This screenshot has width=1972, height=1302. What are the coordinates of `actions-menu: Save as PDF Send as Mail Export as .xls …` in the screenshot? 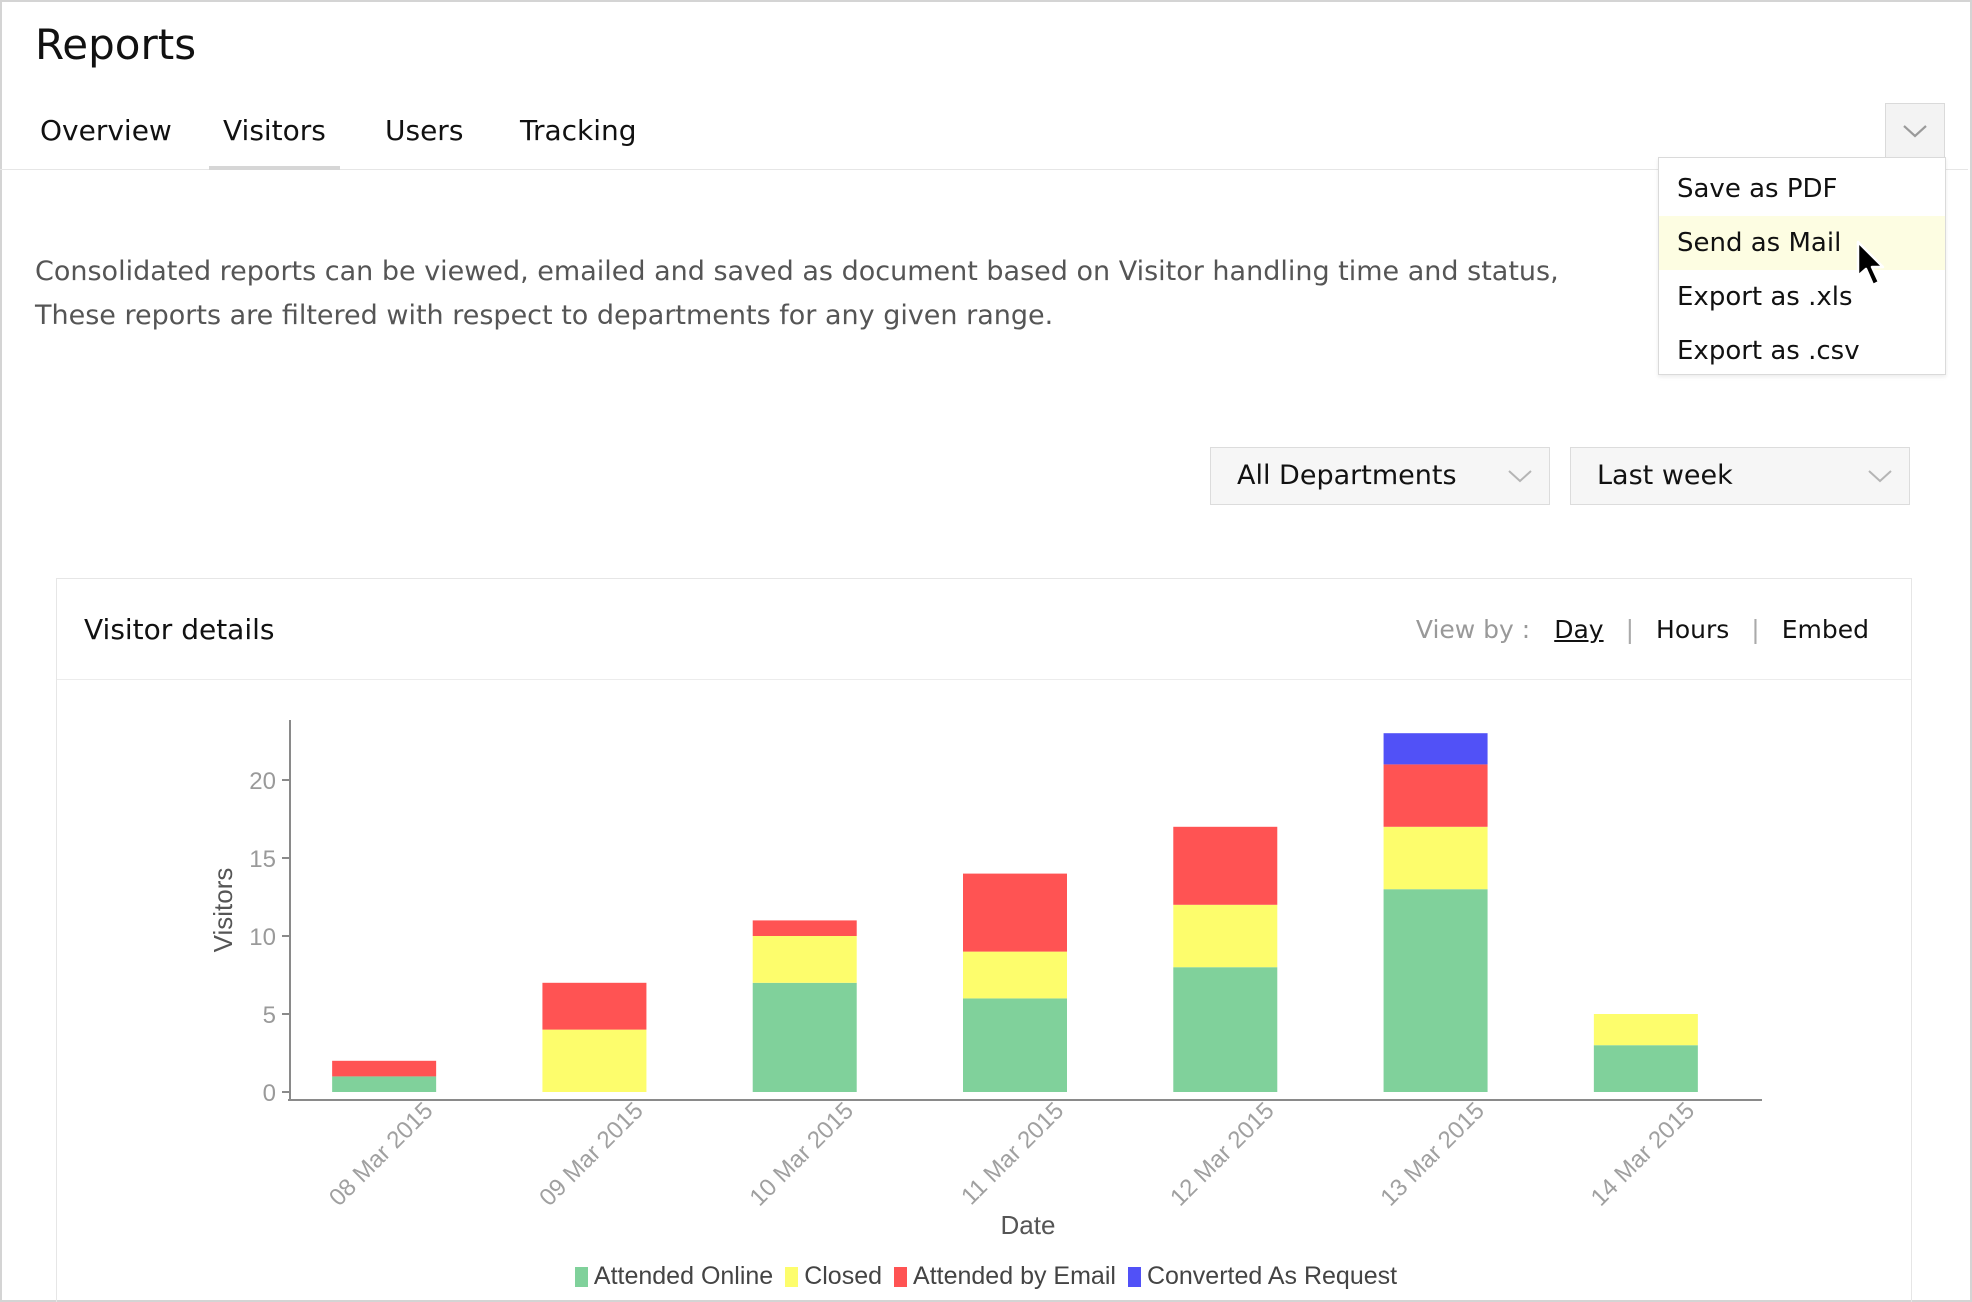 It's located at (1802, 266).